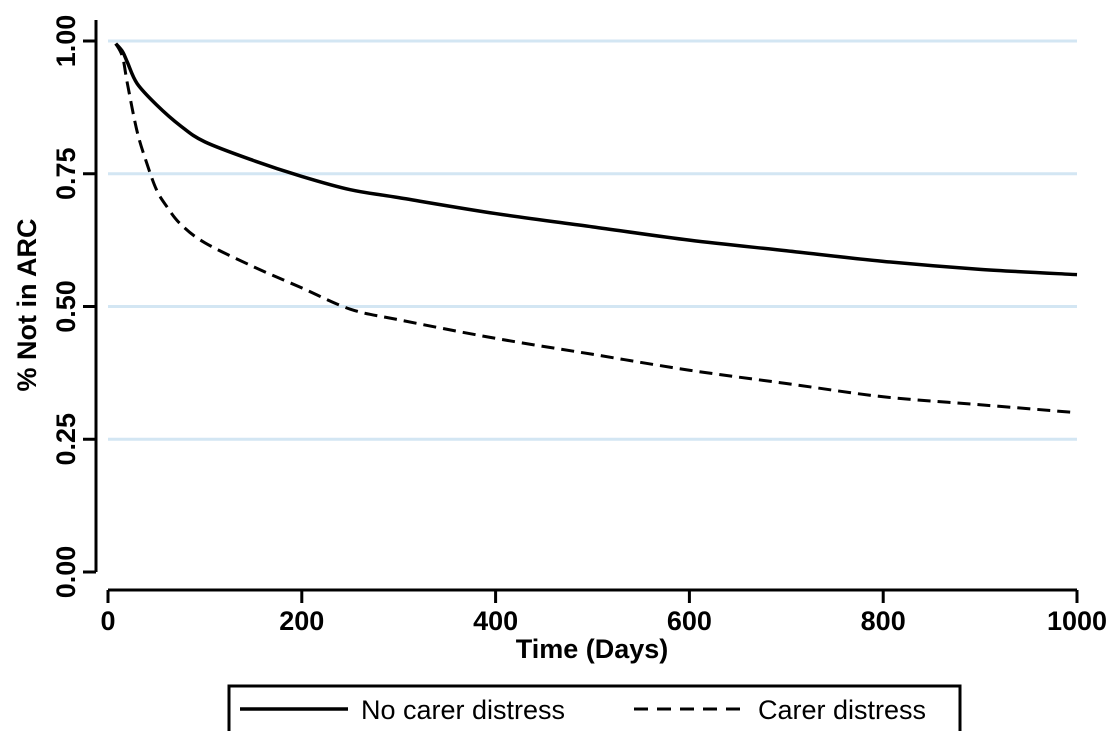  What do you see at coordinates (883, 621) in the screenshot?
I see `x-tick-label: 800` at bounding box center [883, 621].